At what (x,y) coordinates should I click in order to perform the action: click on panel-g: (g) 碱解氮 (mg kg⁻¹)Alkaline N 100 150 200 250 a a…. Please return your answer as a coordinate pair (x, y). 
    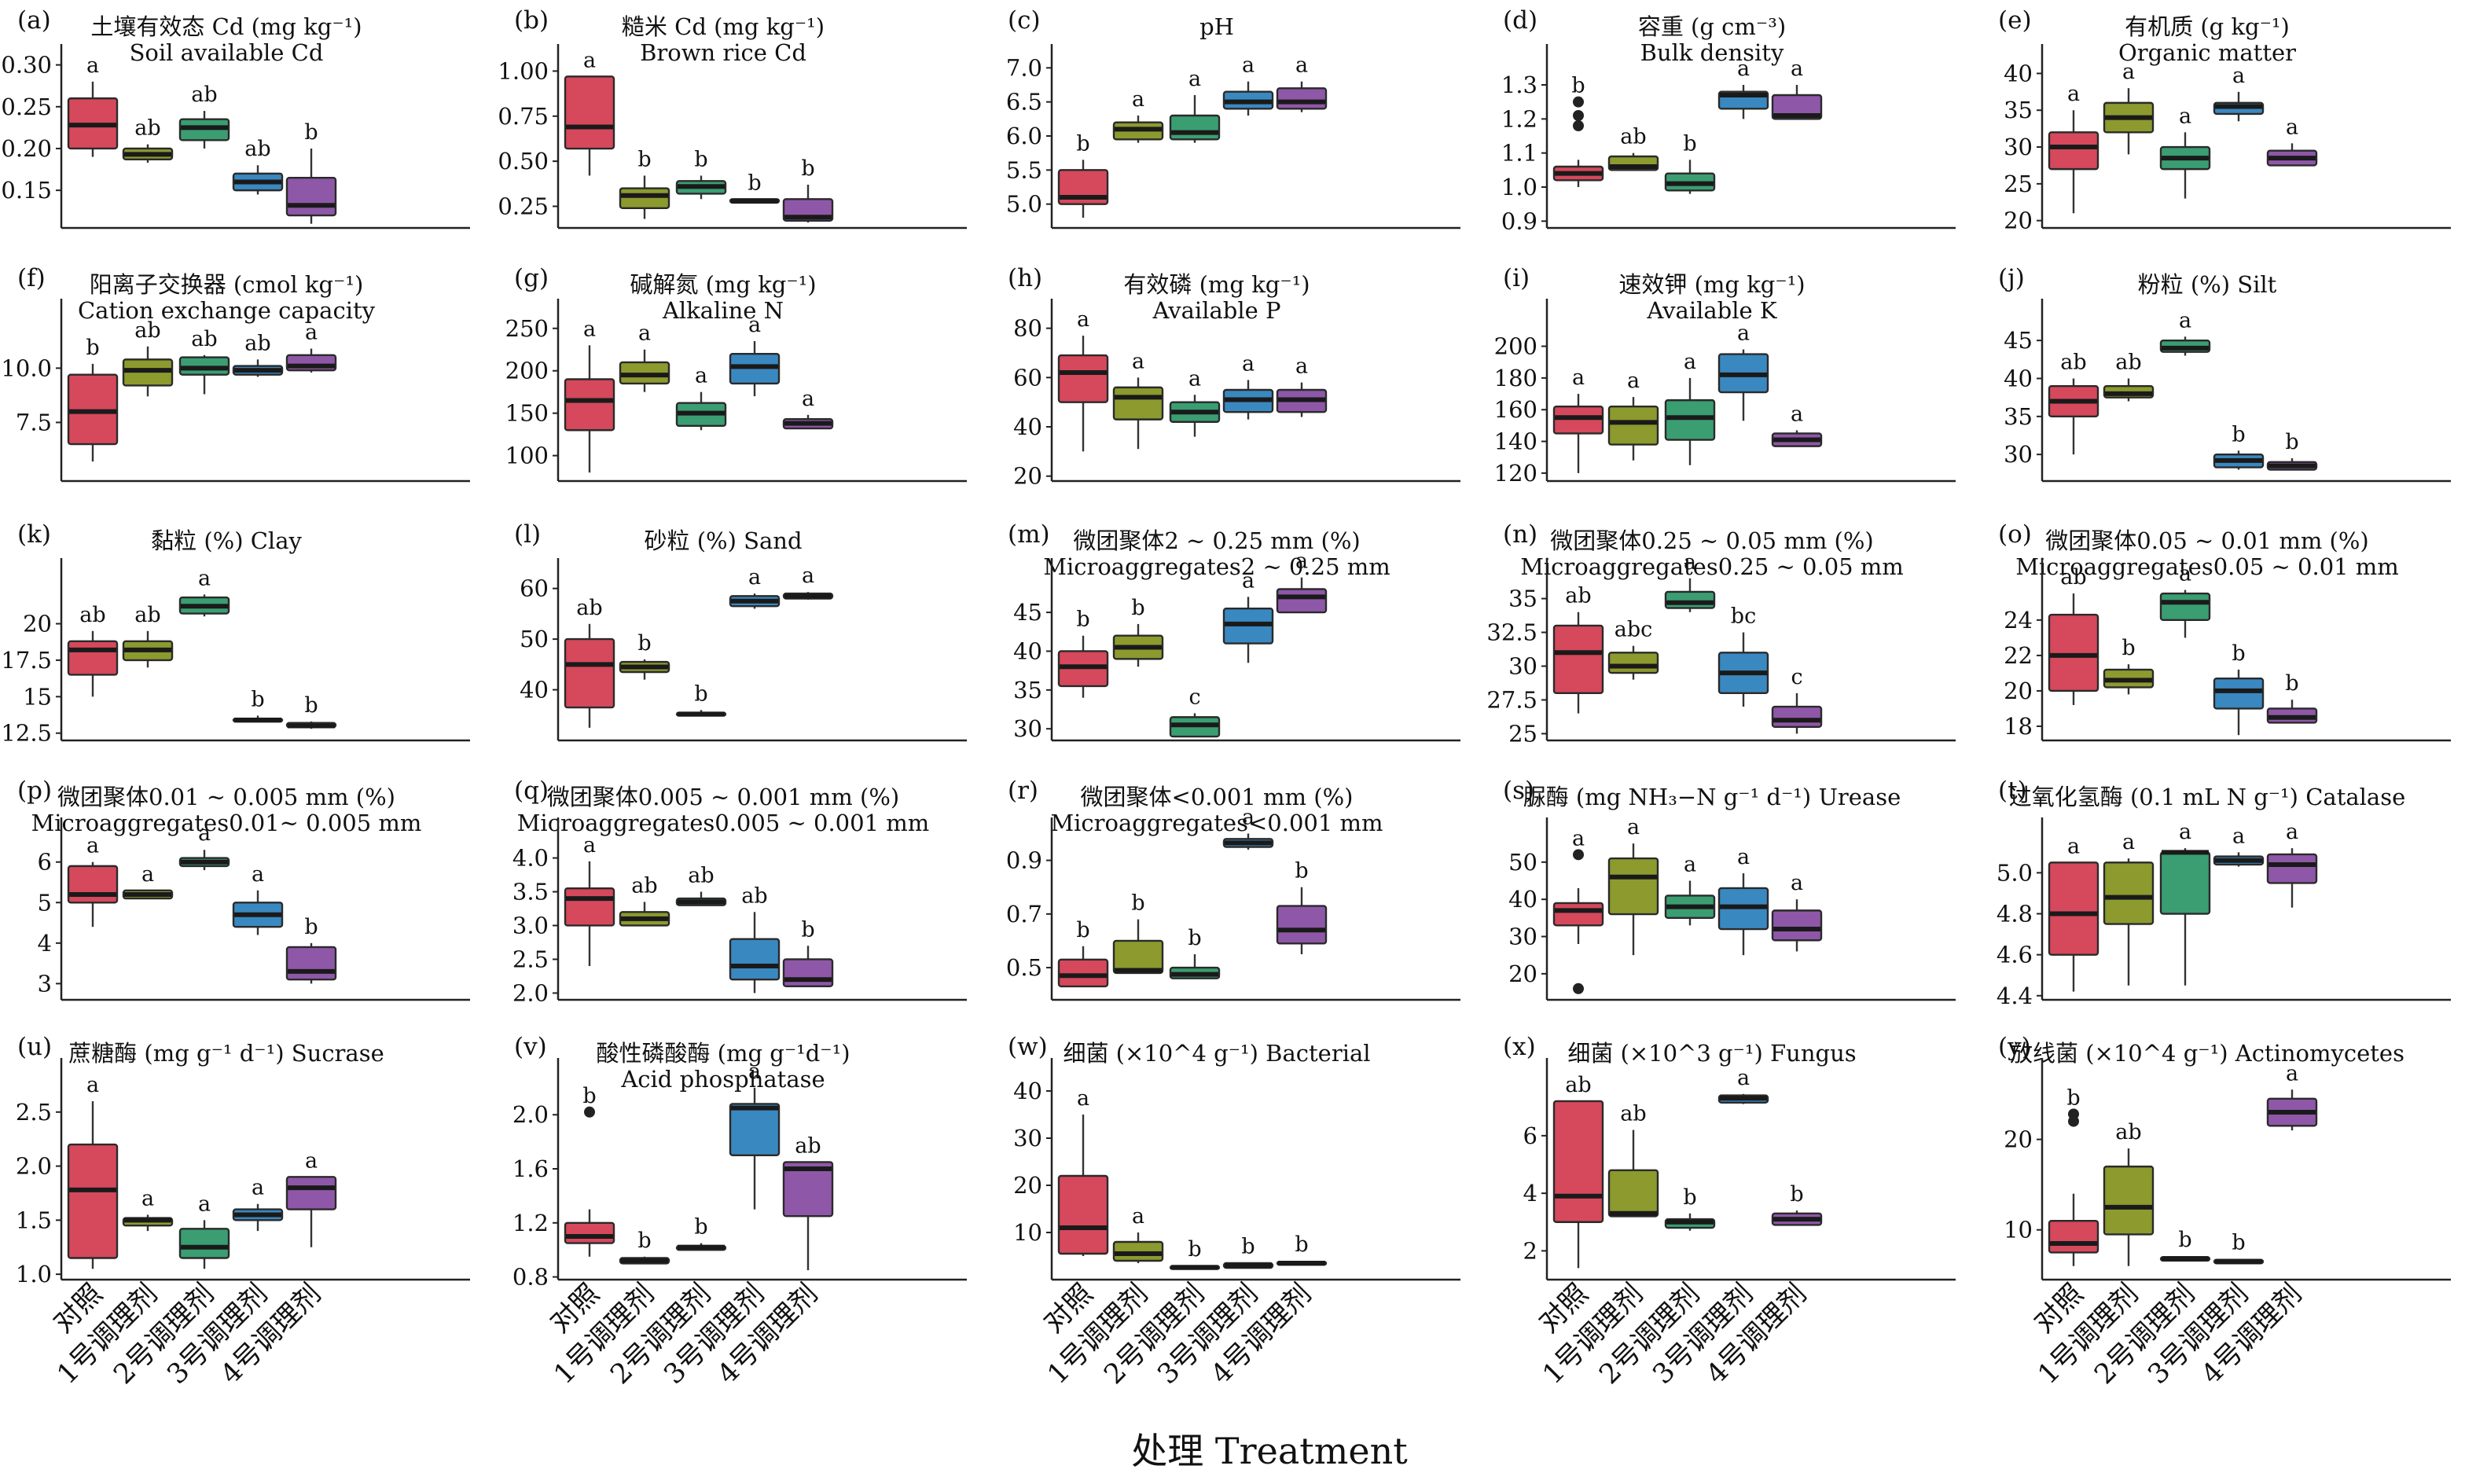
    Looking at the image, I should click on (736, 373).